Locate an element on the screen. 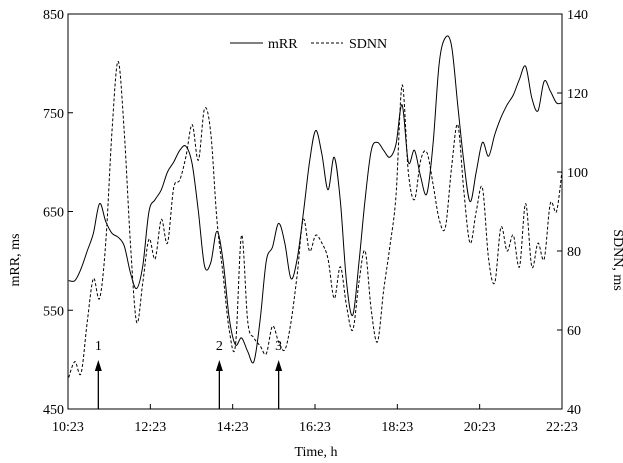  y-right-tick-label: 140 is located at coordinates (577, 15).